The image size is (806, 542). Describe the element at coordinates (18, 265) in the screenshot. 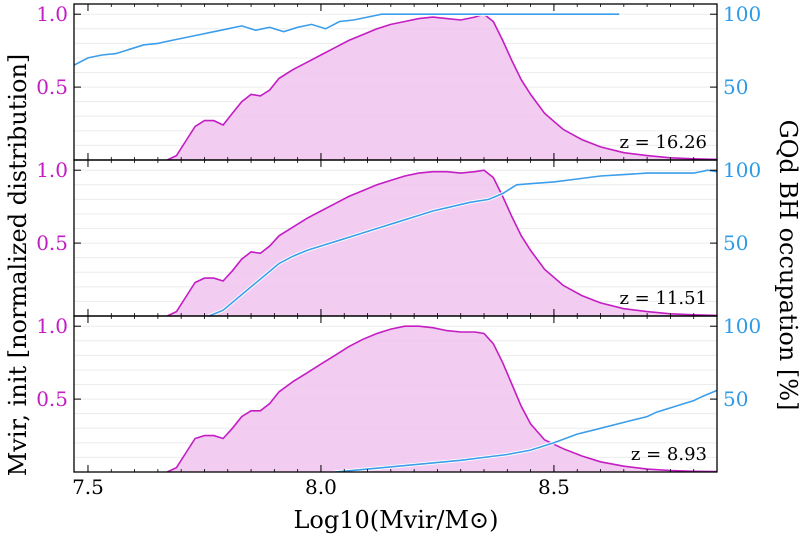

I see `y-axis-label-left: Mvir, init [normalized distribution]` at that location.